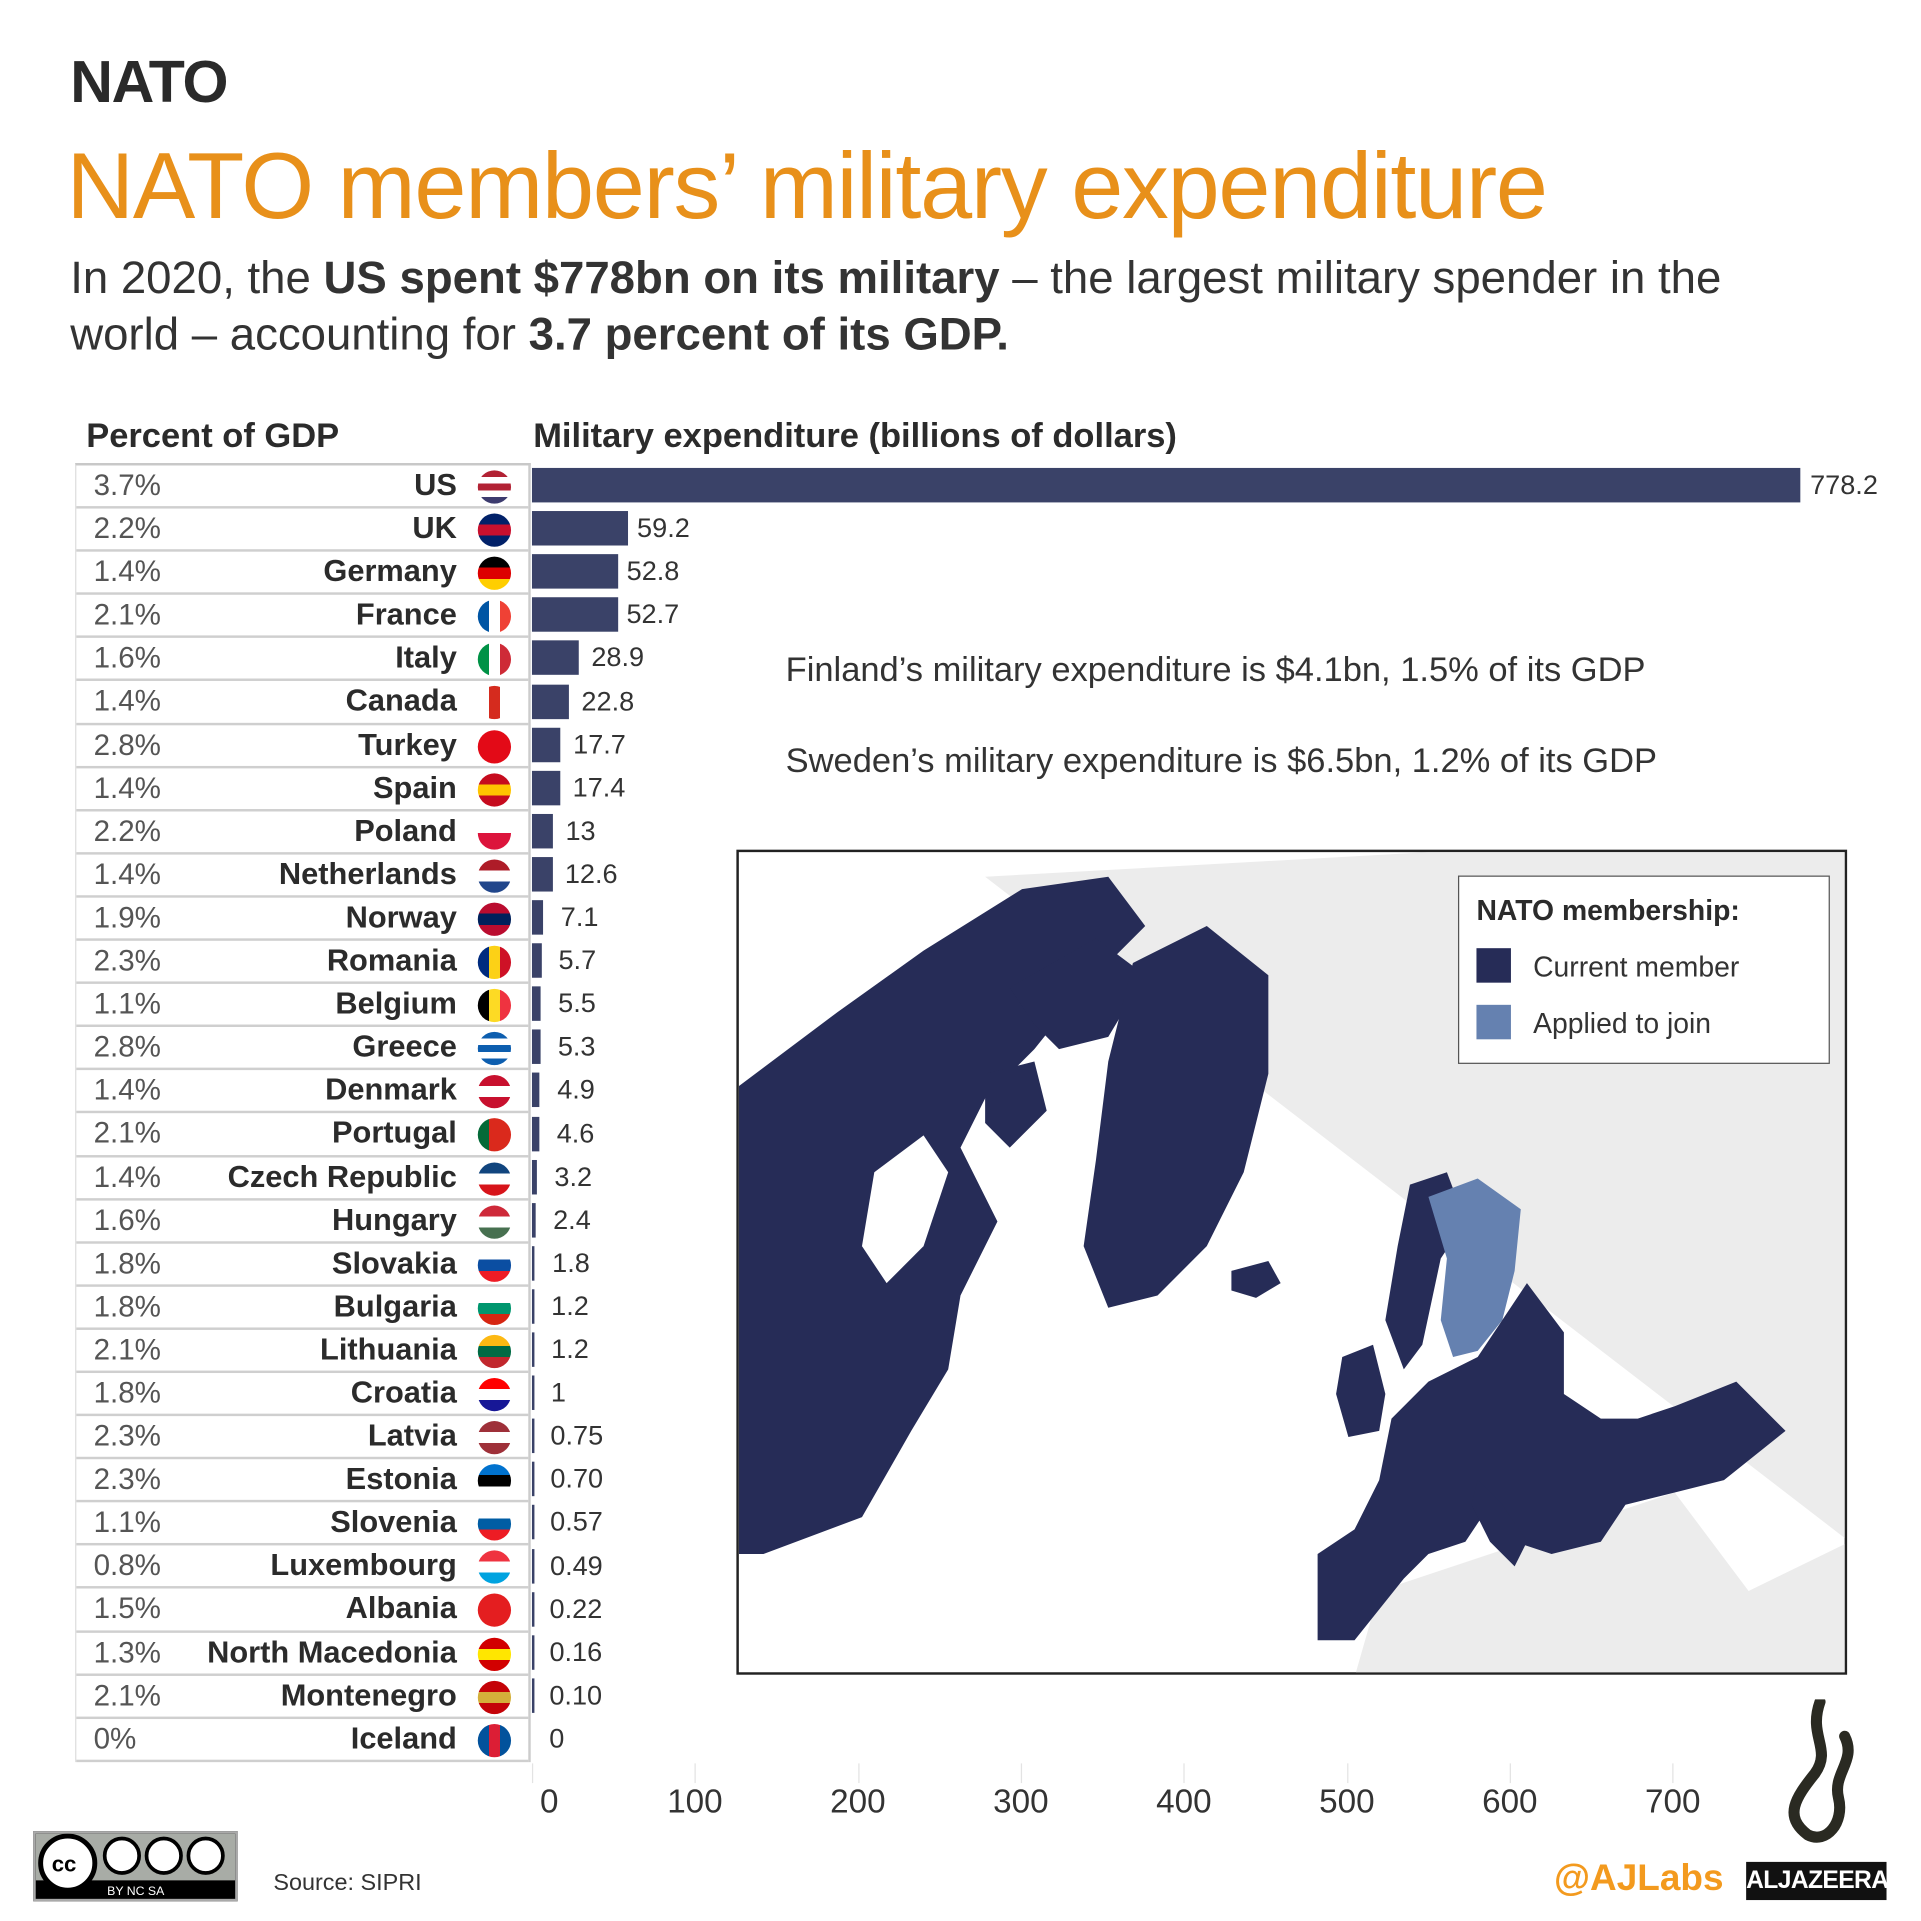 This screenshot has height=1921, width=1921. What do you see at coordinates (434, 528) in the screenshot?
I see `country-name: UK` at bounding box center [434, 528].